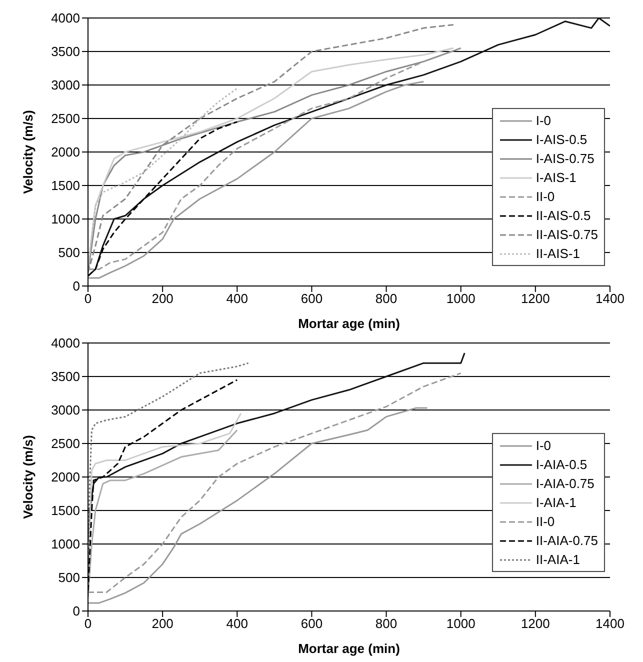  I want to click on legend-label: II-AIS-0.75, so click(567, 234).